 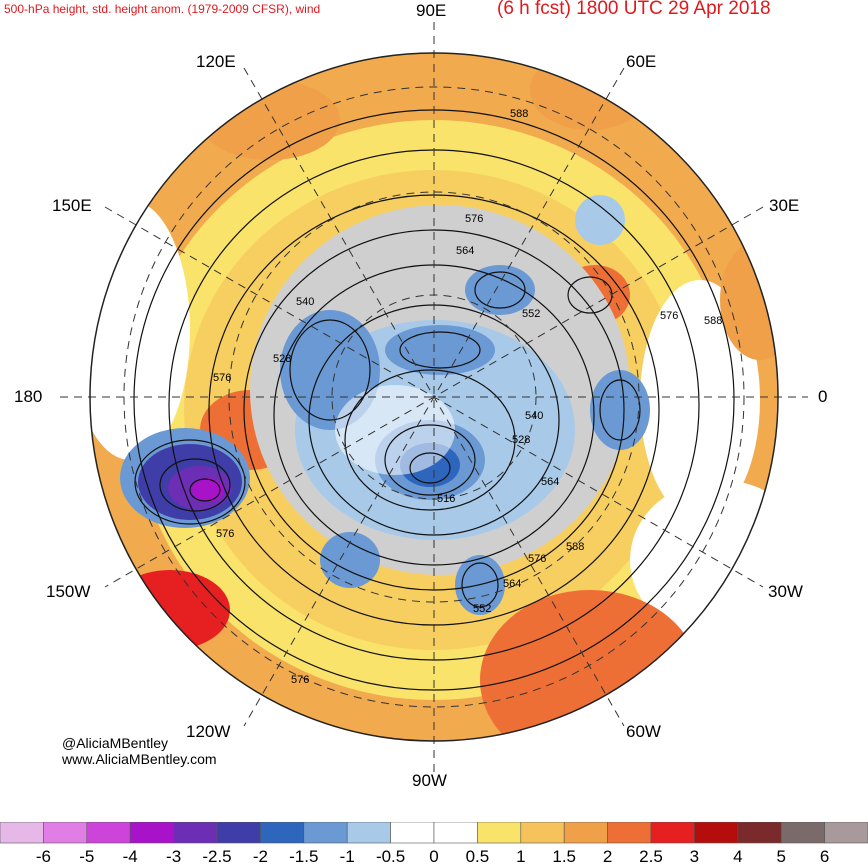 I want to click on colorbar-tick-label: -4, so click(x=130, y=856).